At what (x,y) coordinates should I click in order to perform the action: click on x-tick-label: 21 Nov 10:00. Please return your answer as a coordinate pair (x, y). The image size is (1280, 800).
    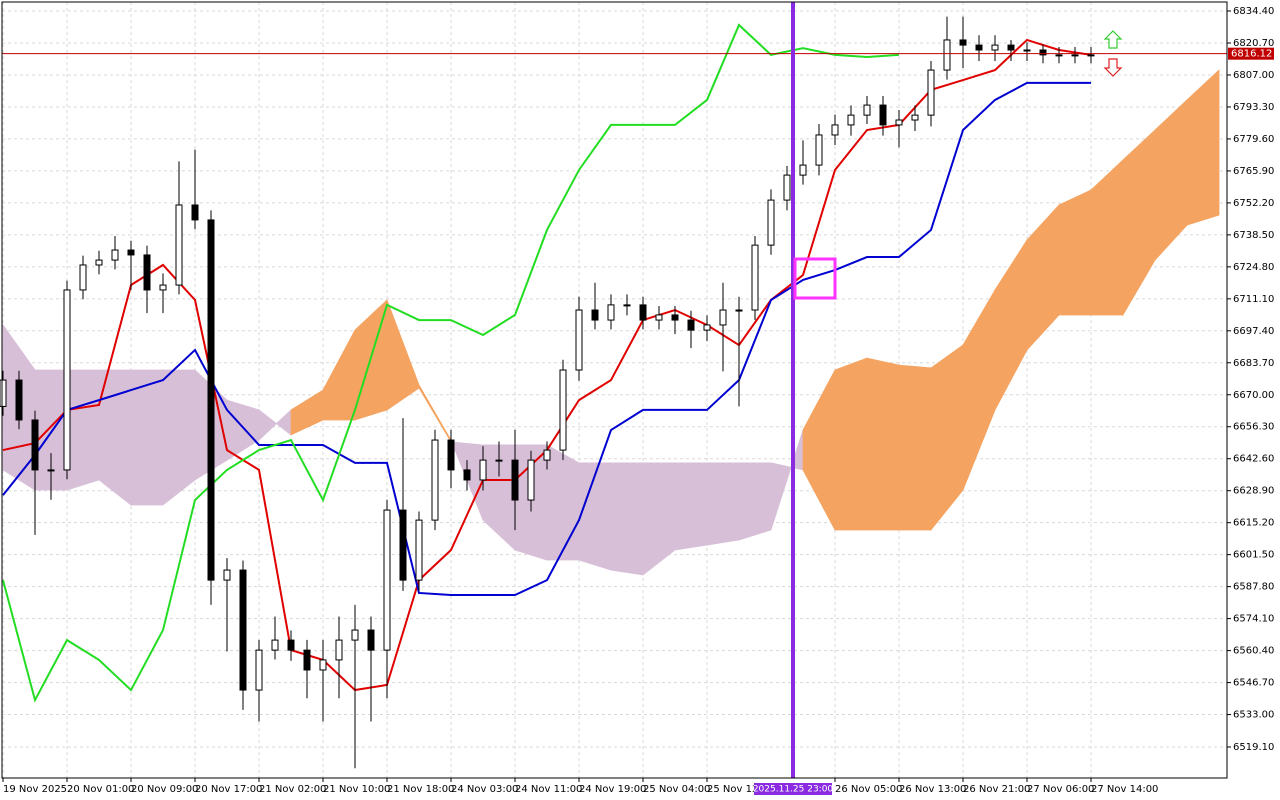
    Looking at the image, I should click on (356, 789).